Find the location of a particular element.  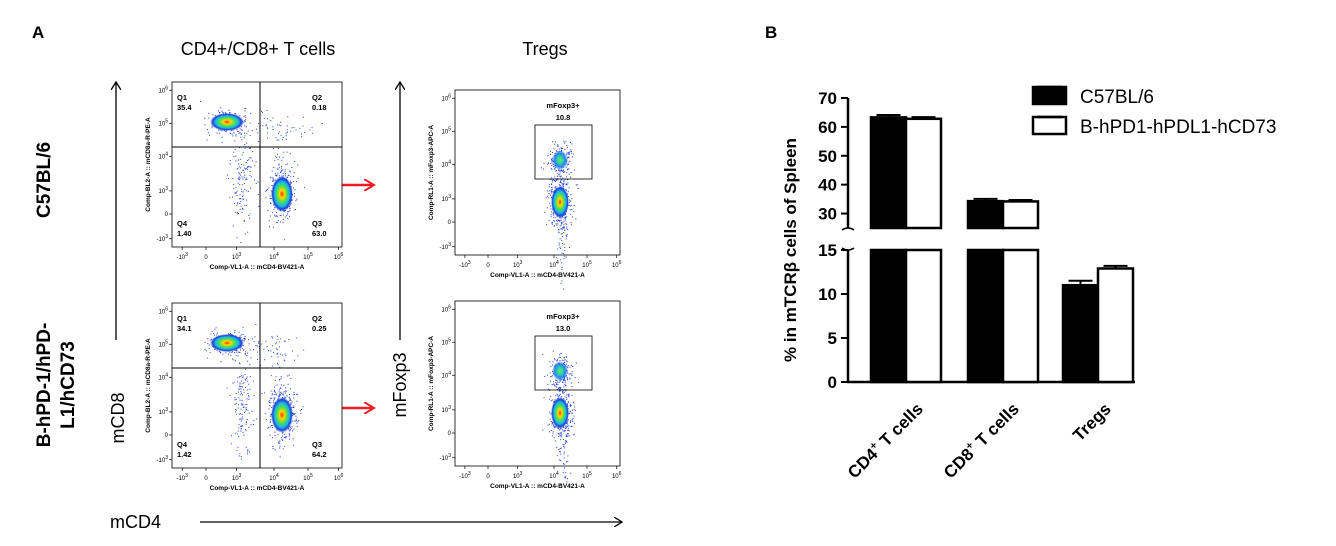

quadrant-value: 0.18 is located at coordinates (319, 107).